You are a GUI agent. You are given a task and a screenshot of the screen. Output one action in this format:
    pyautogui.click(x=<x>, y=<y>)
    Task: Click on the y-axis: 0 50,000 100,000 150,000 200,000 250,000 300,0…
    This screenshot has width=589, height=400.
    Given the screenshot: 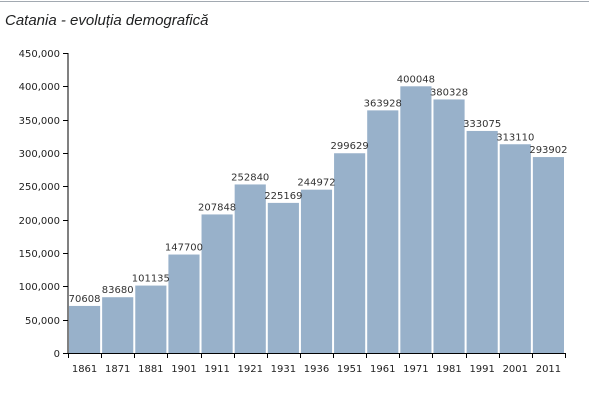 What is the action you would take?
    pyautogui.click(x=44, y=204)
    